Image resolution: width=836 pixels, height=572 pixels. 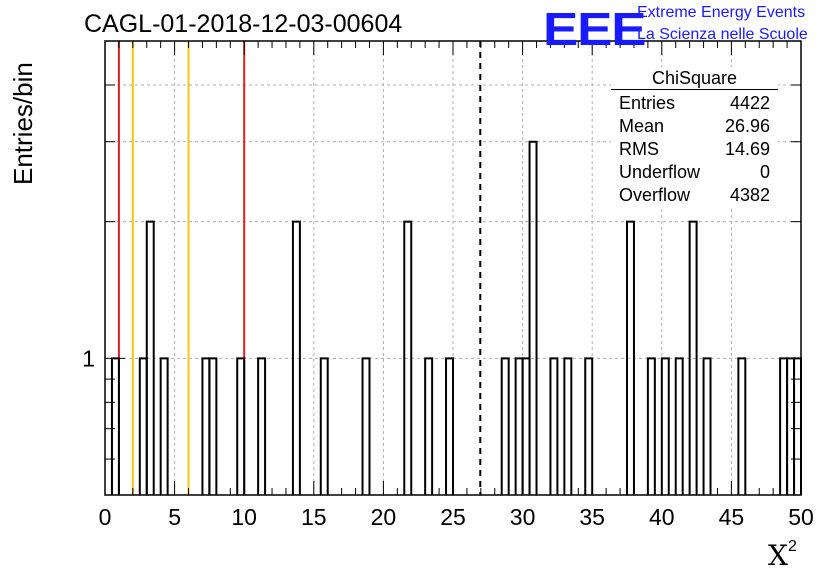 I want to click on y-axis-label: Entries/bin, so click(x=23, y=123).